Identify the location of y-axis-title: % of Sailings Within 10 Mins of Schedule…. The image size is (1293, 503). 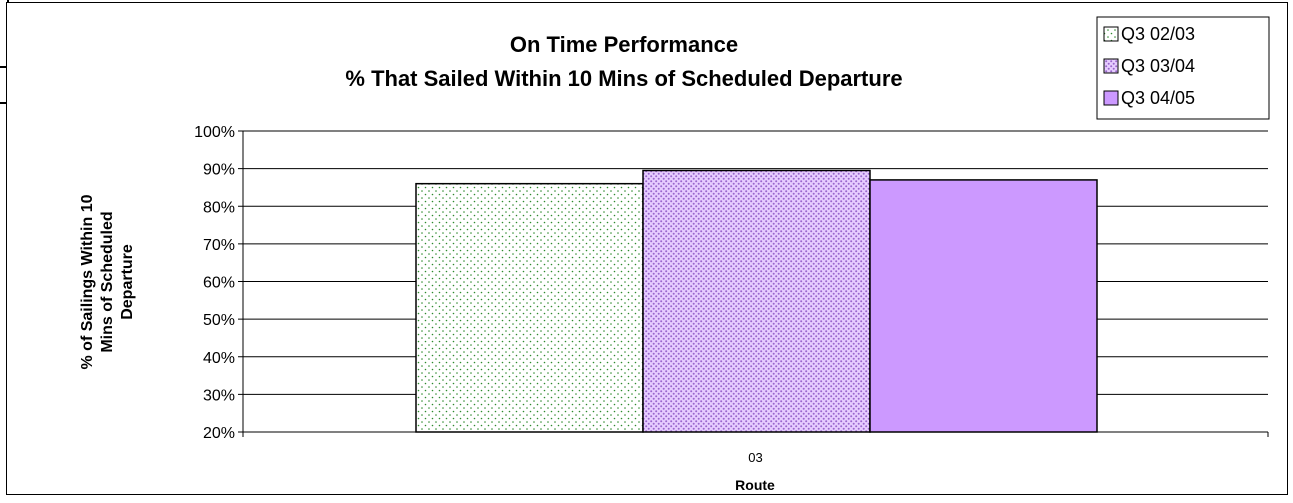
(107, 281).